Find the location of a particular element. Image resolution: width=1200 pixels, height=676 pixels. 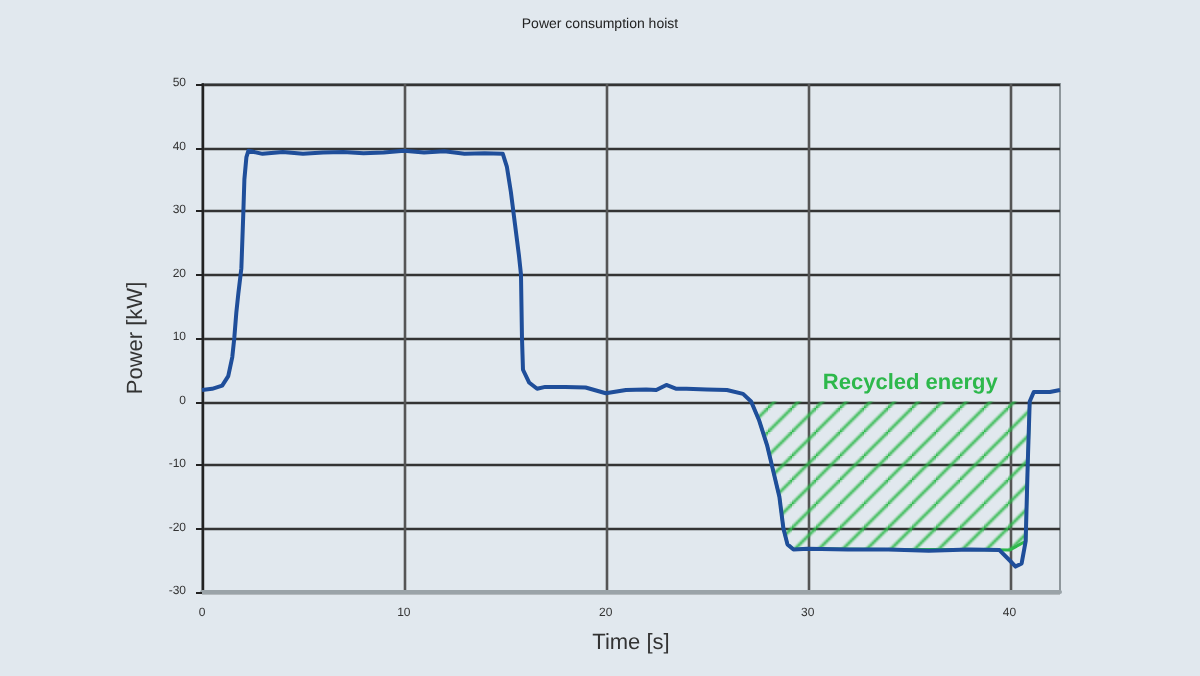

y-axis-title: Power [kW] is located at coordinates (135, 338).